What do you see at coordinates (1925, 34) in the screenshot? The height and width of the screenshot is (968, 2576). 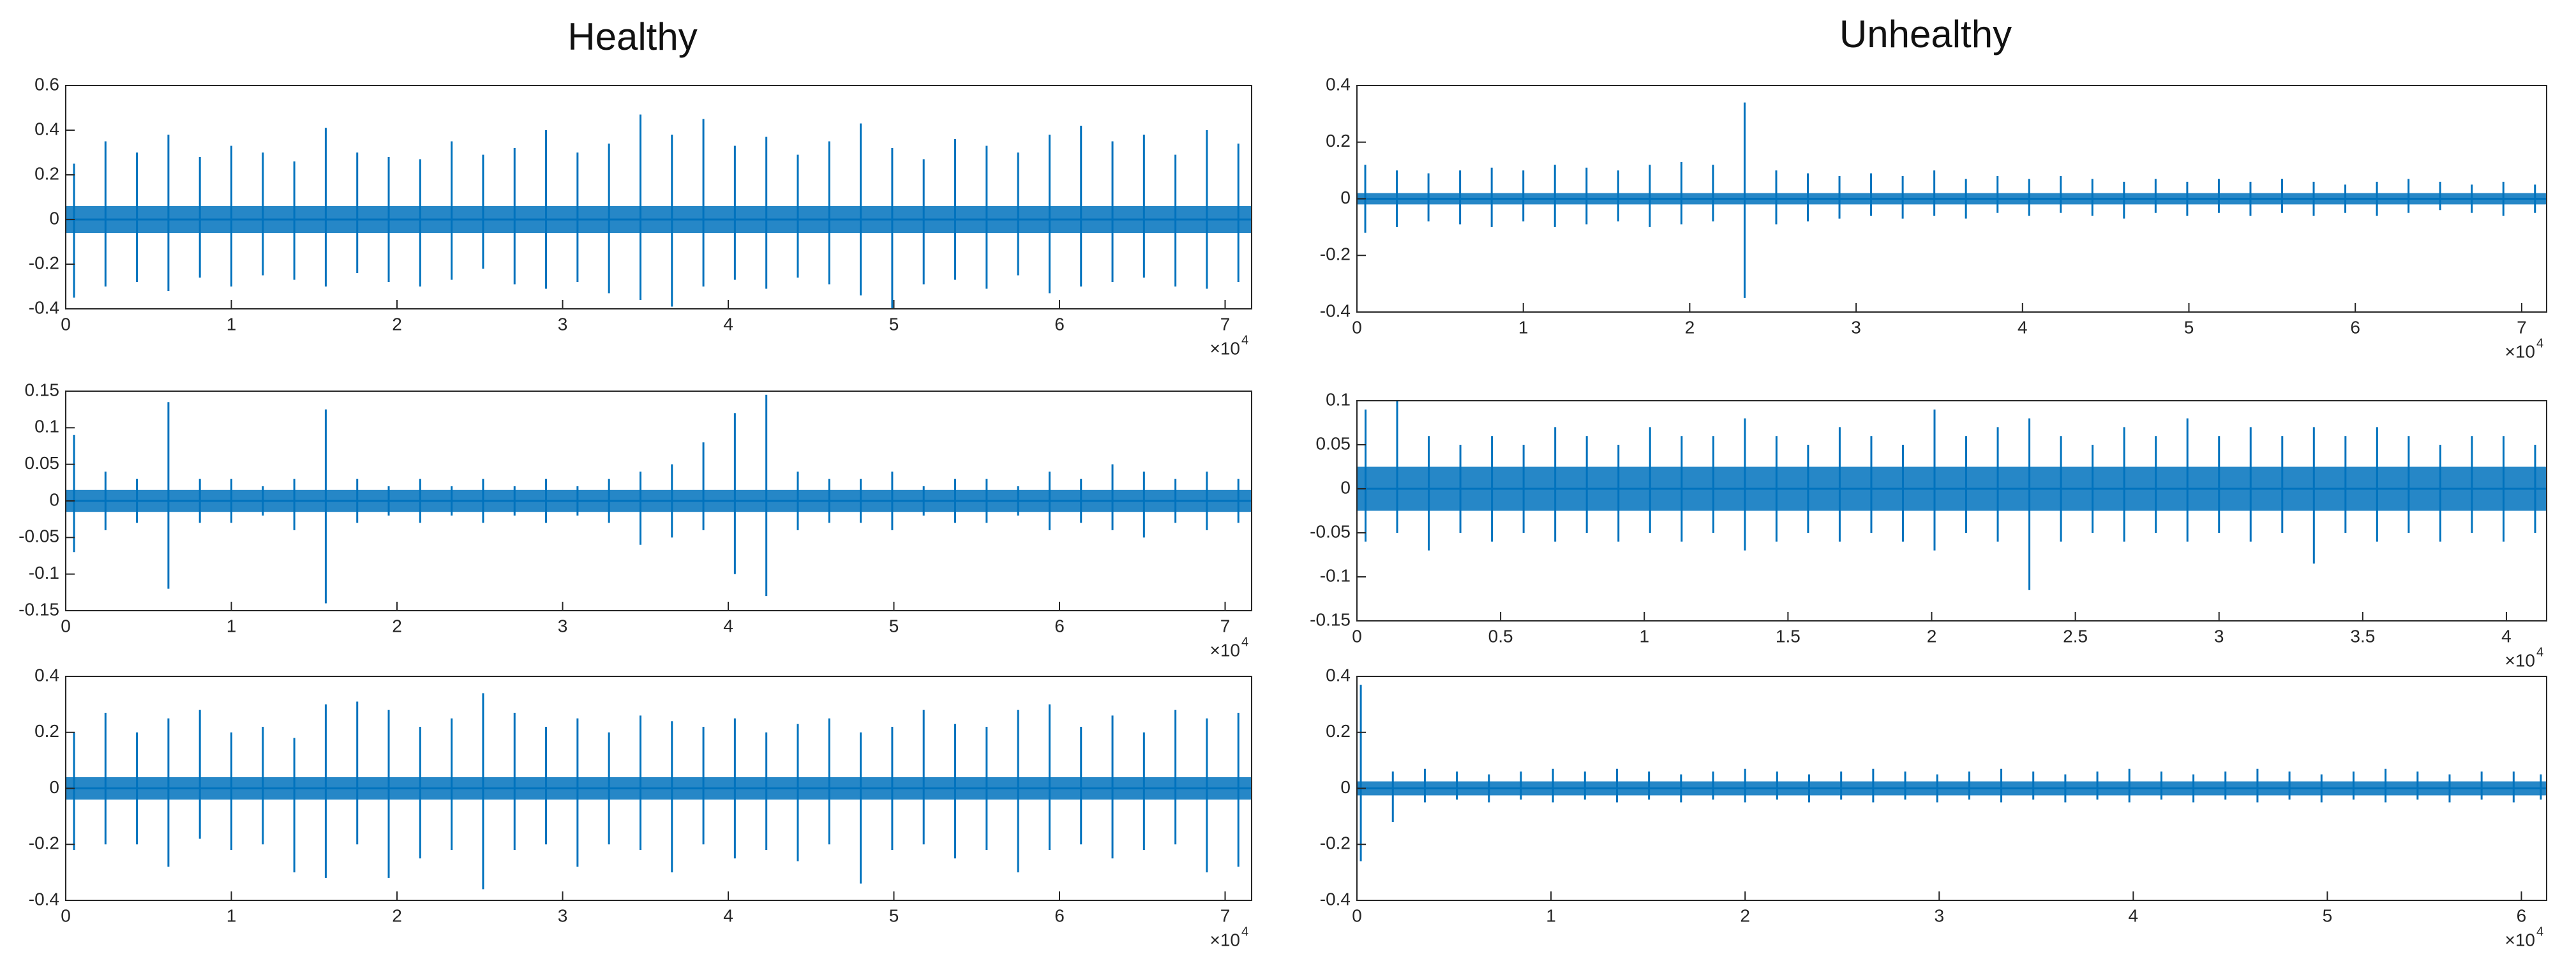 I see `column-title: Unhealthy` at bounding box center [1925, 34].